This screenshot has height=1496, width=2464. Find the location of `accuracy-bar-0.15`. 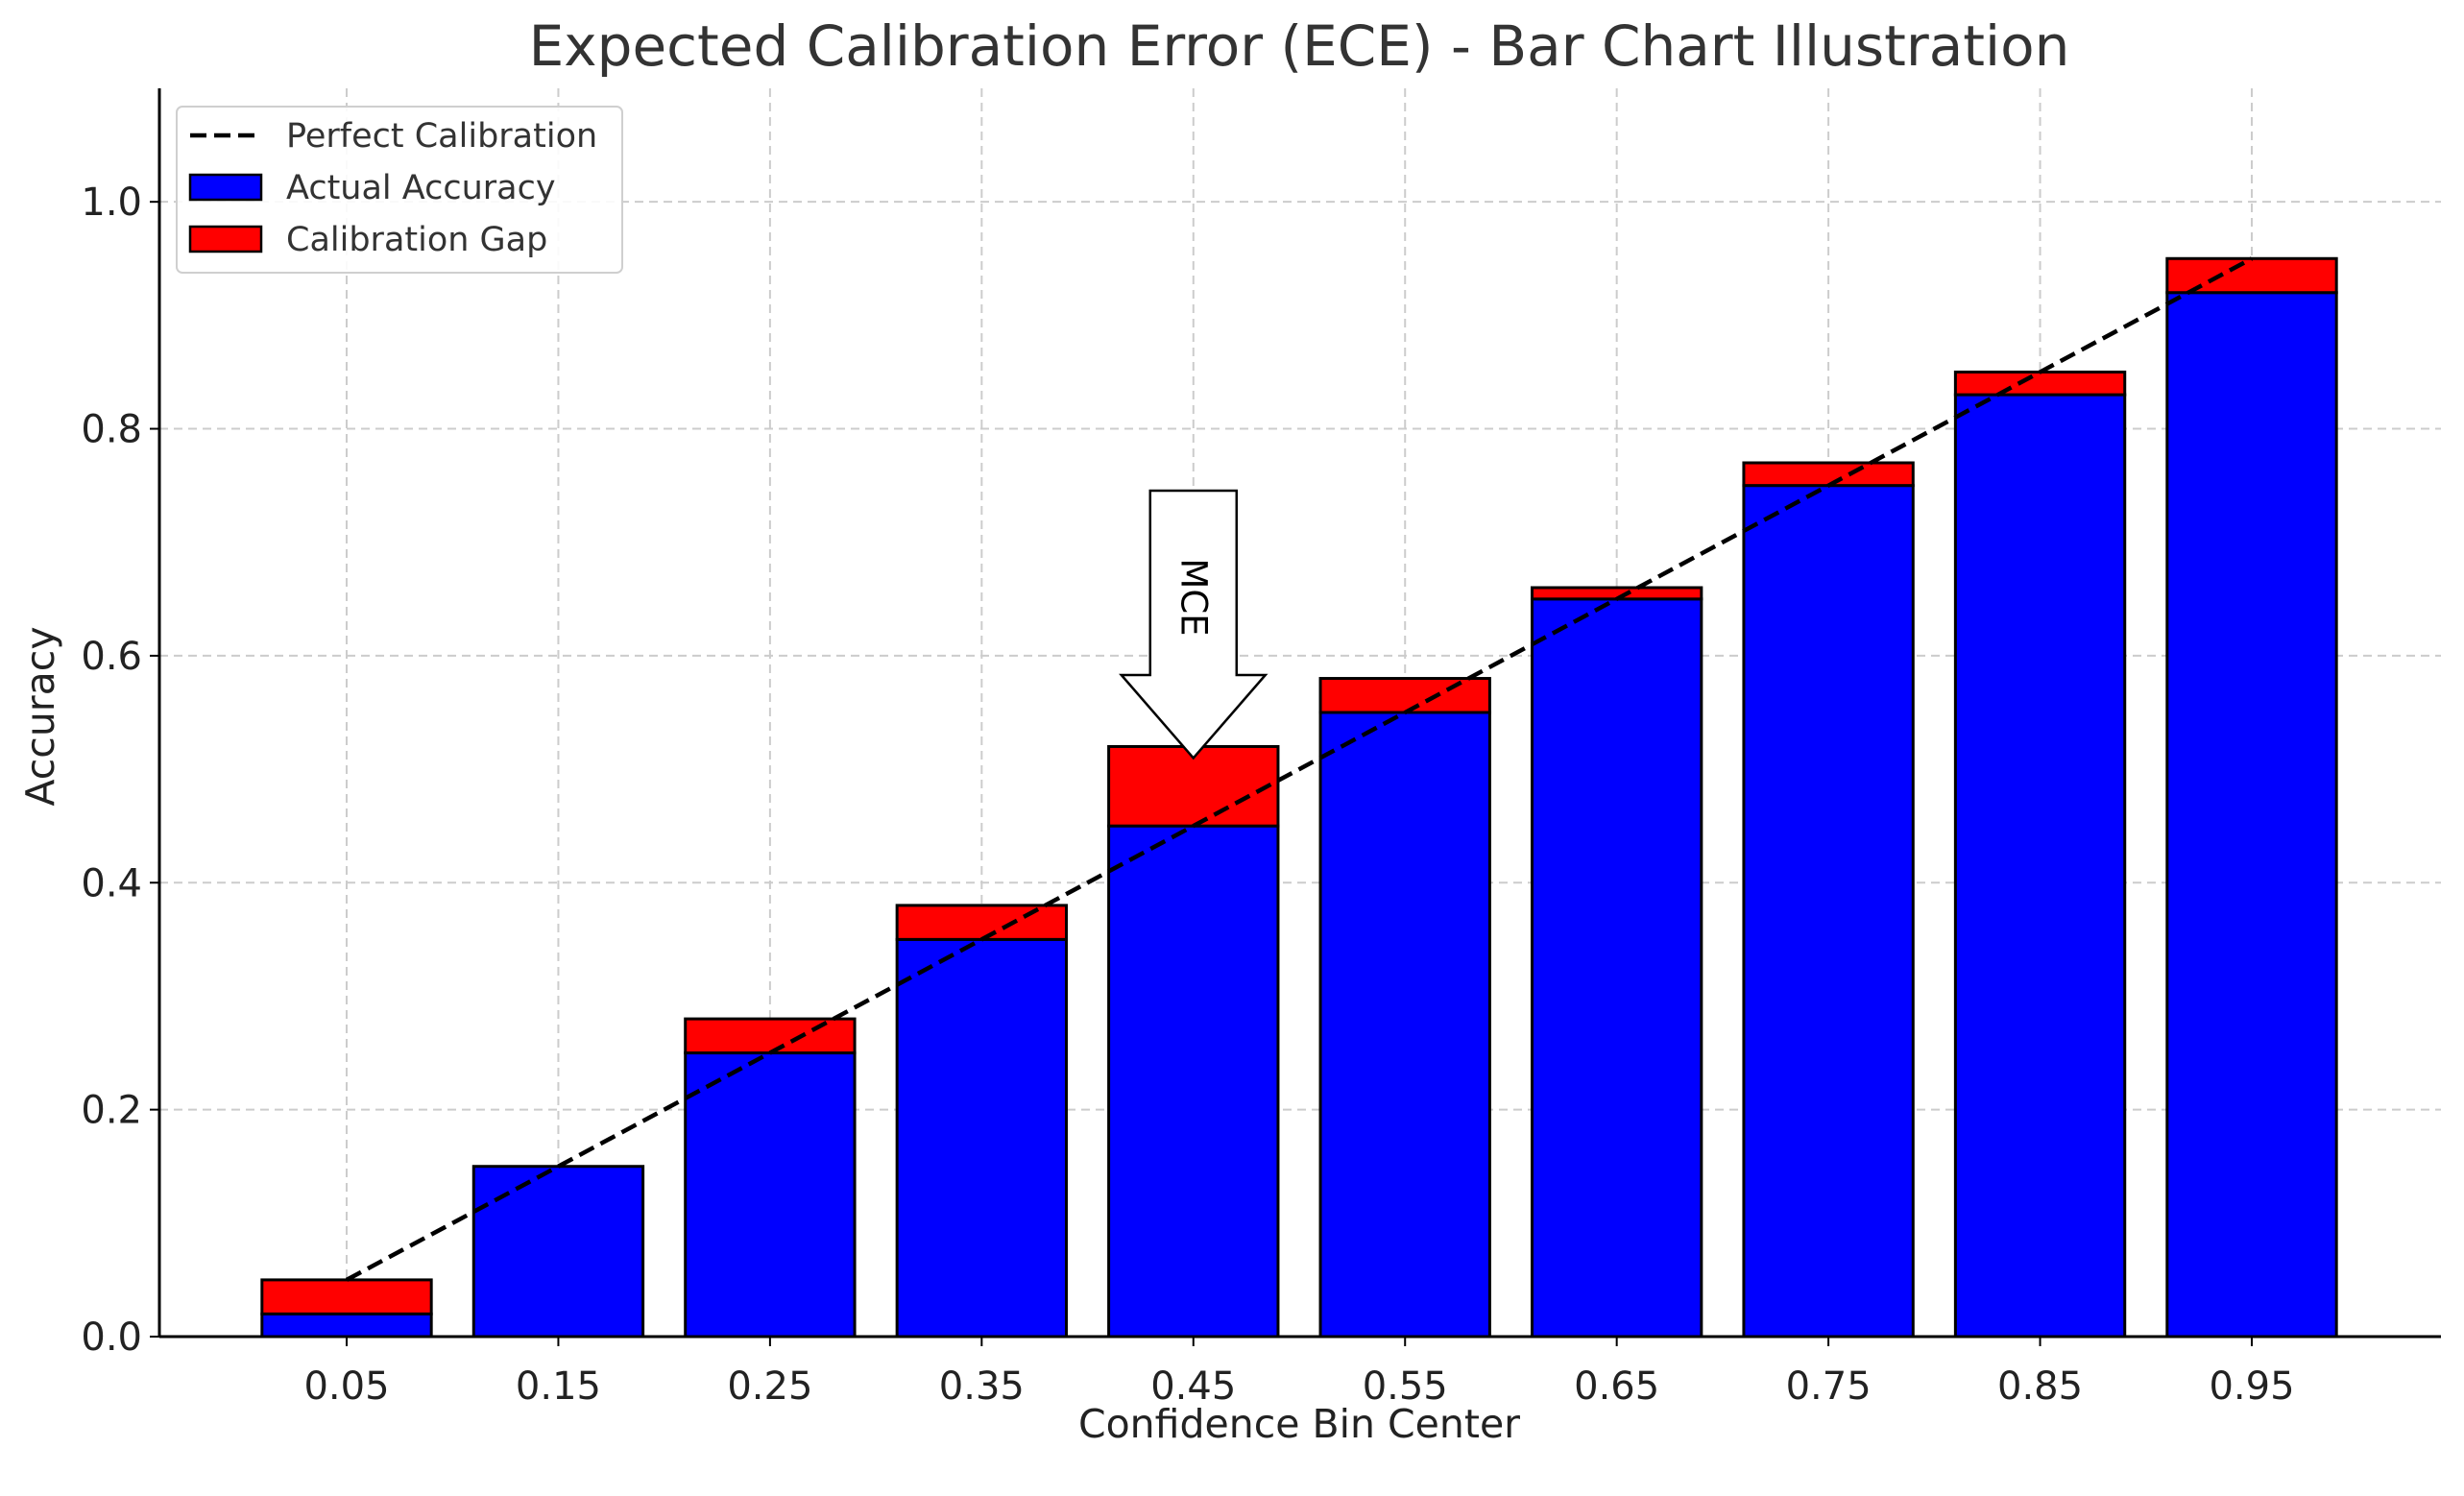

accuracy-bar-0.15 is located at coordinates (558, 1252).